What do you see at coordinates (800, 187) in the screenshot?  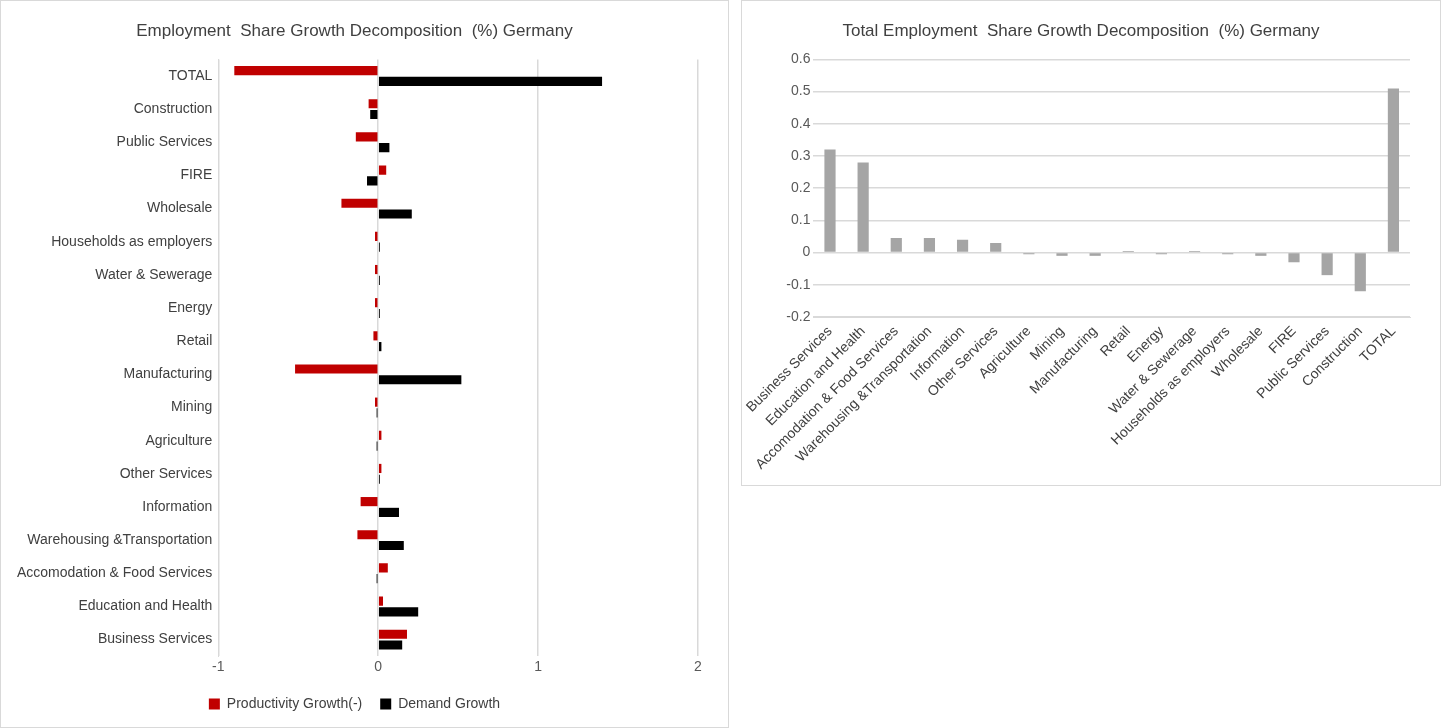 I see `y-tick-label: 0.2` at bounding box center [800, 187].